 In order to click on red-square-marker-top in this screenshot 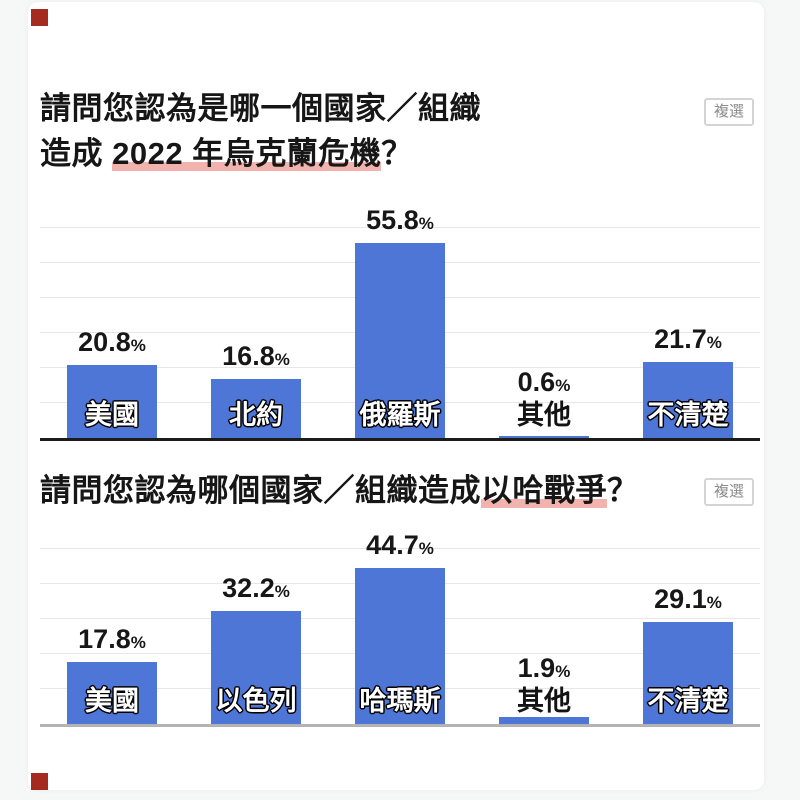, I will do `click(39, 17)`.